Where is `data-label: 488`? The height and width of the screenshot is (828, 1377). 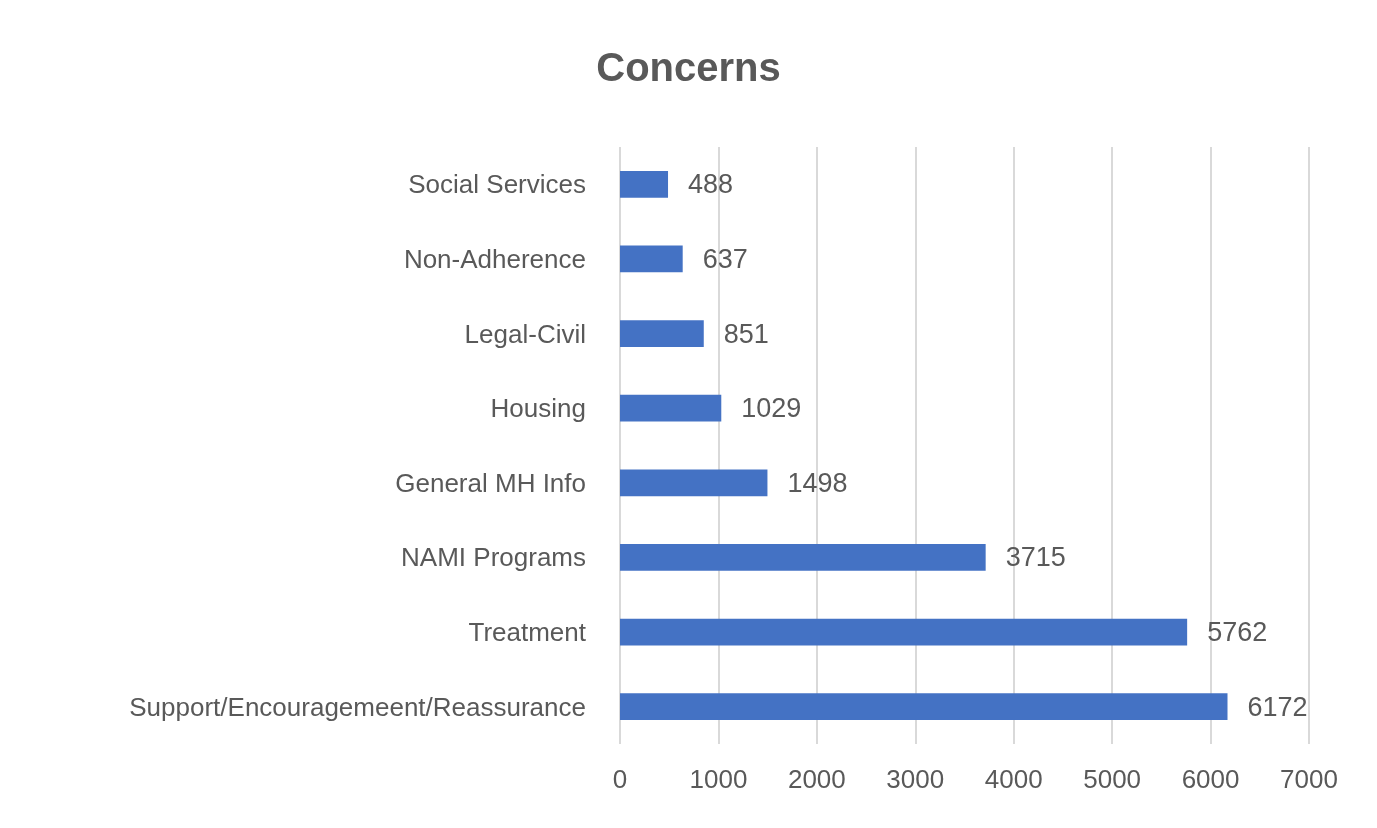 data-label: 488 is located at coordinates (711, 184).